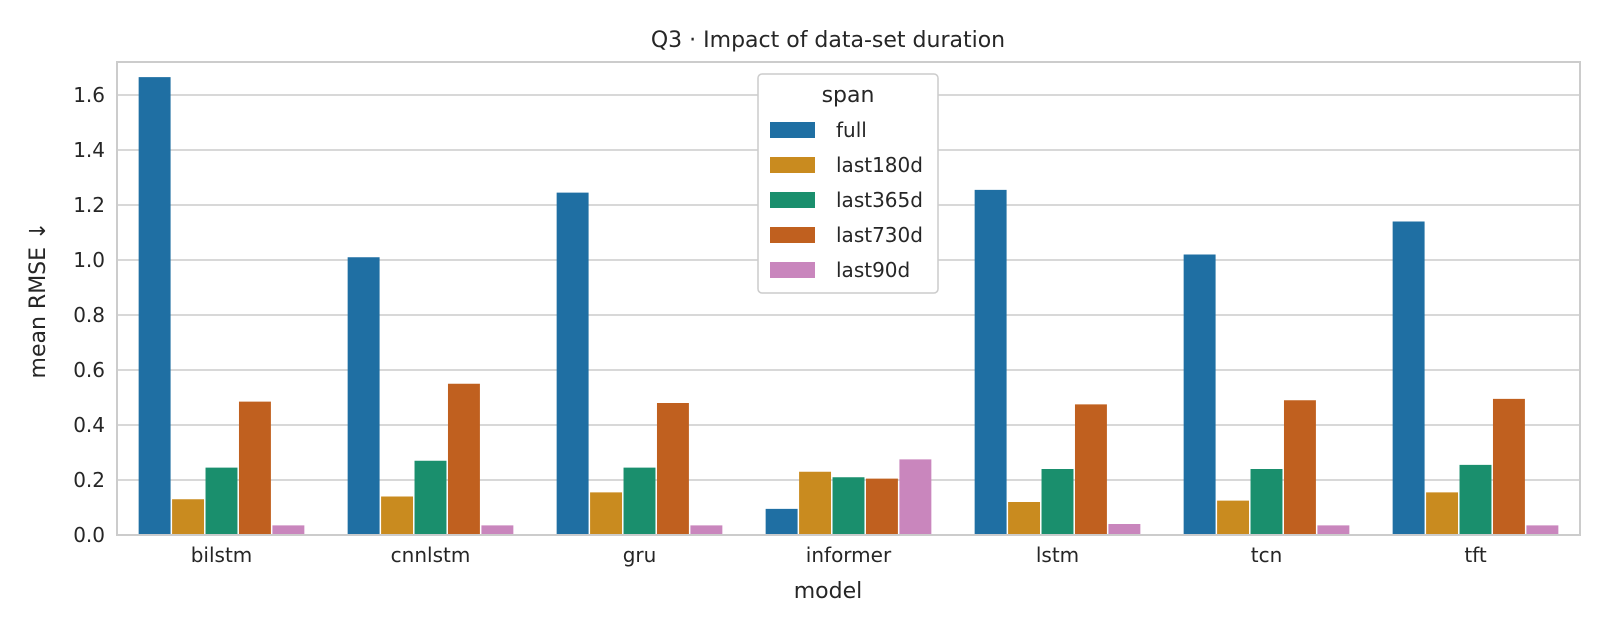 This screenshot has width=1600, height=640. I want to click on bar-cnnlstm-last365d, so click(430, 497).